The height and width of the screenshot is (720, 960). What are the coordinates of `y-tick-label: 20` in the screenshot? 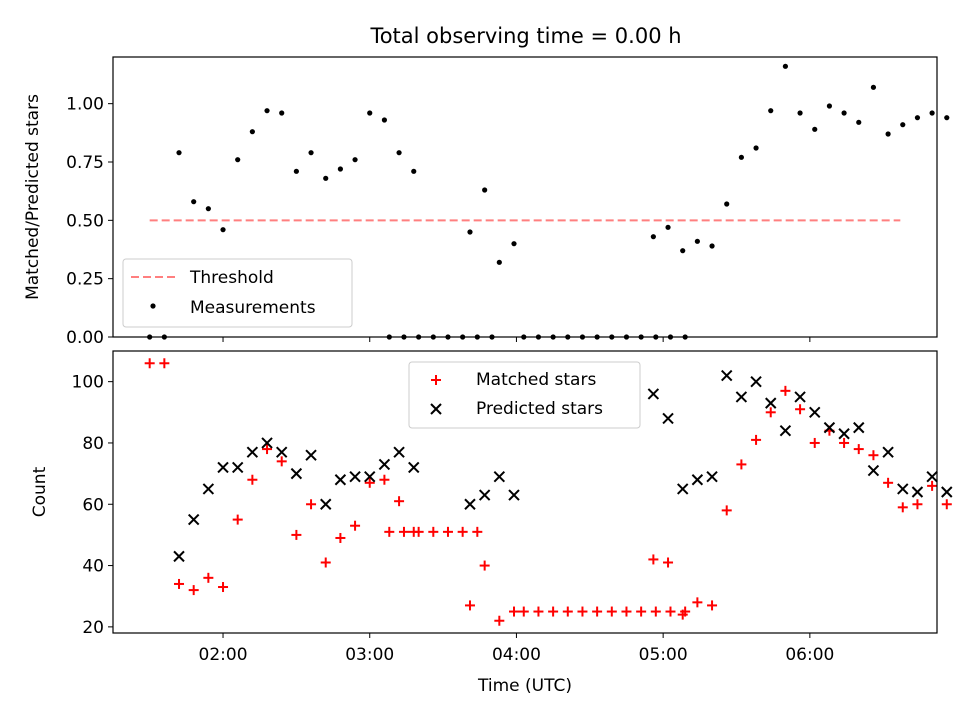 It's located at (93, 628).